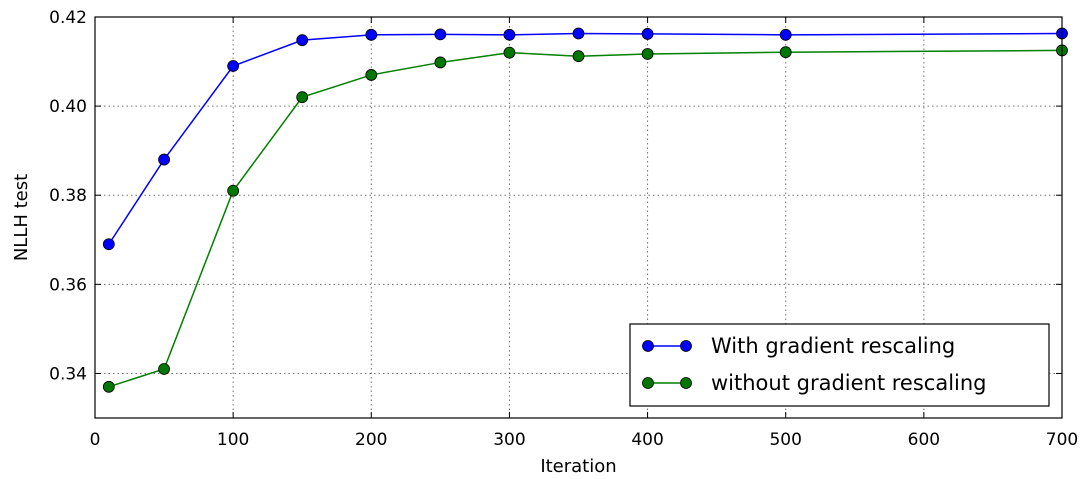  What do you see at coordinates (21, 217) in the screenshot?
I see `y-axis-title: NLLH test` at bounding box center [21, 217].